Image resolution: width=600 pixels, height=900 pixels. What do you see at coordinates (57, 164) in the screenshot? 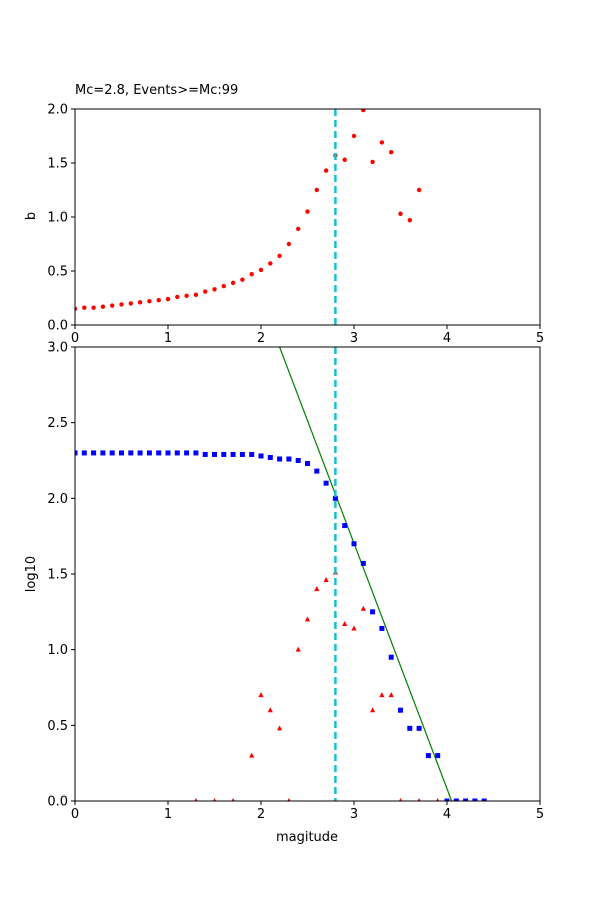
I see `y-tick-label: 1.5` at bounding box center [57, 164].